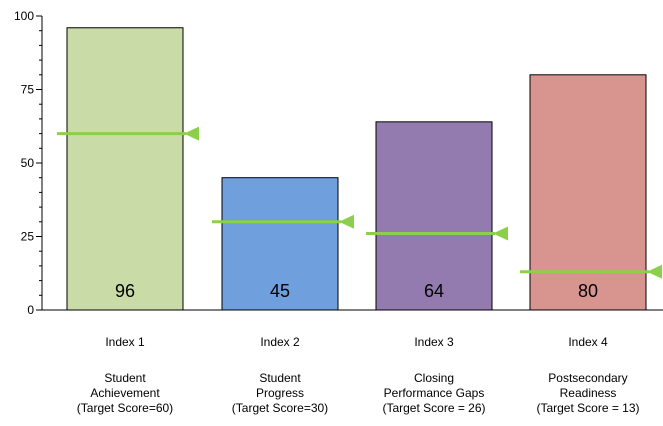 The height and width of the screenshot is (426, 663). What do you see at coordinates (28, 90) in the screenshot?
I see `y-tick-label: 75` at bounding box center [28, 90].